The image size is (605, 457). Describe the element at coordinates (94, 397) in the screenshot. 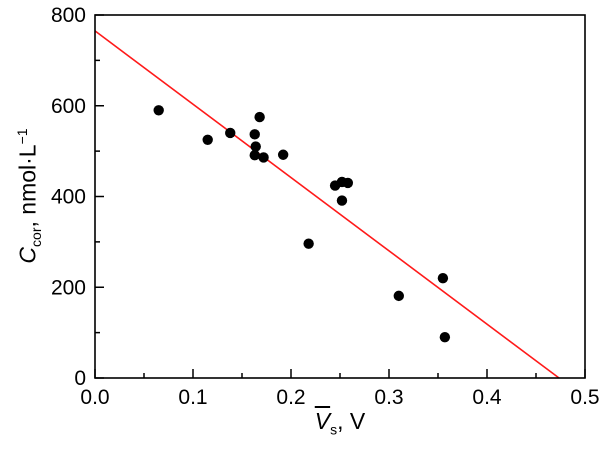

I see `x-tick-label: 0.0` at that location.